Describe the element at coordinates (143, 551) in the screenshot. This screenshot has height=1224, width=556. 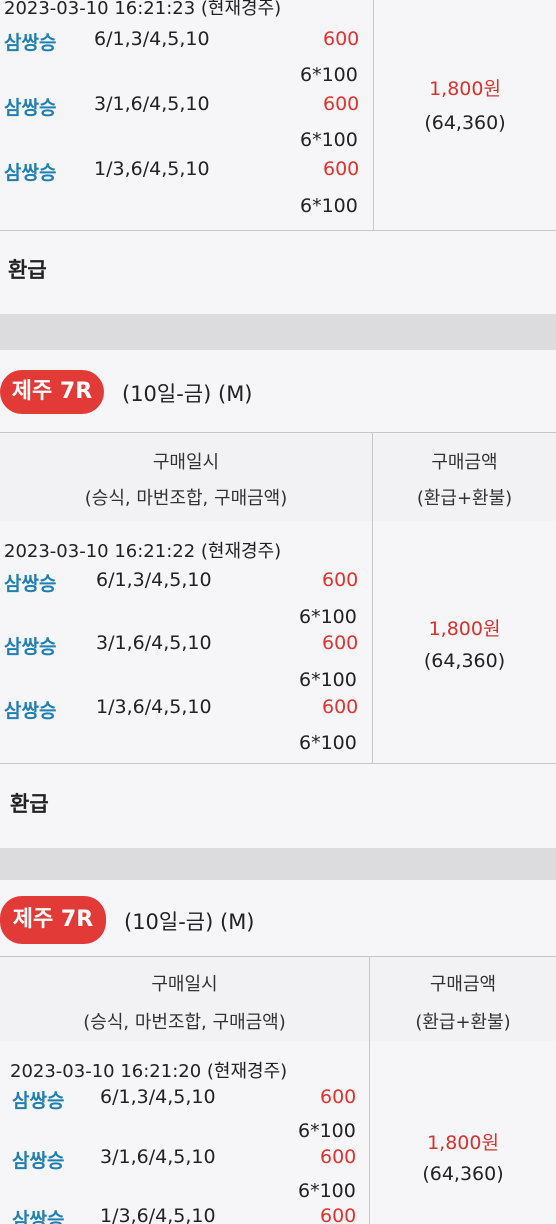
I see `purchase-timestamp: 2023-03-10 16:21:22 (현재경주)` at that location.